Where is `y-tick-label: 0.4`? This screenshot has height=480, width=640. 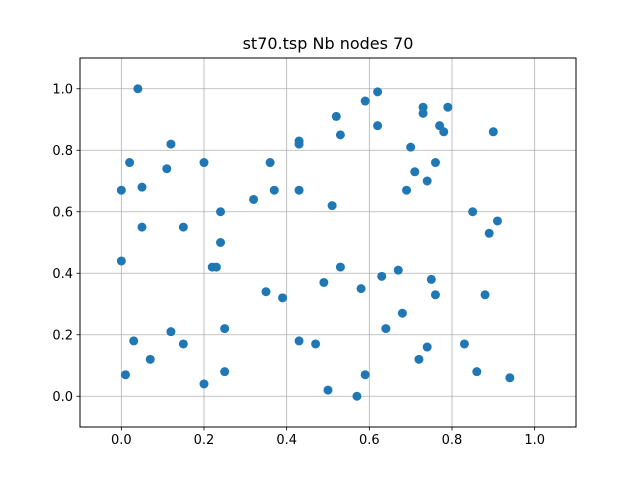 y-tick-label: 0.4 is located at coordinates (62, 274).